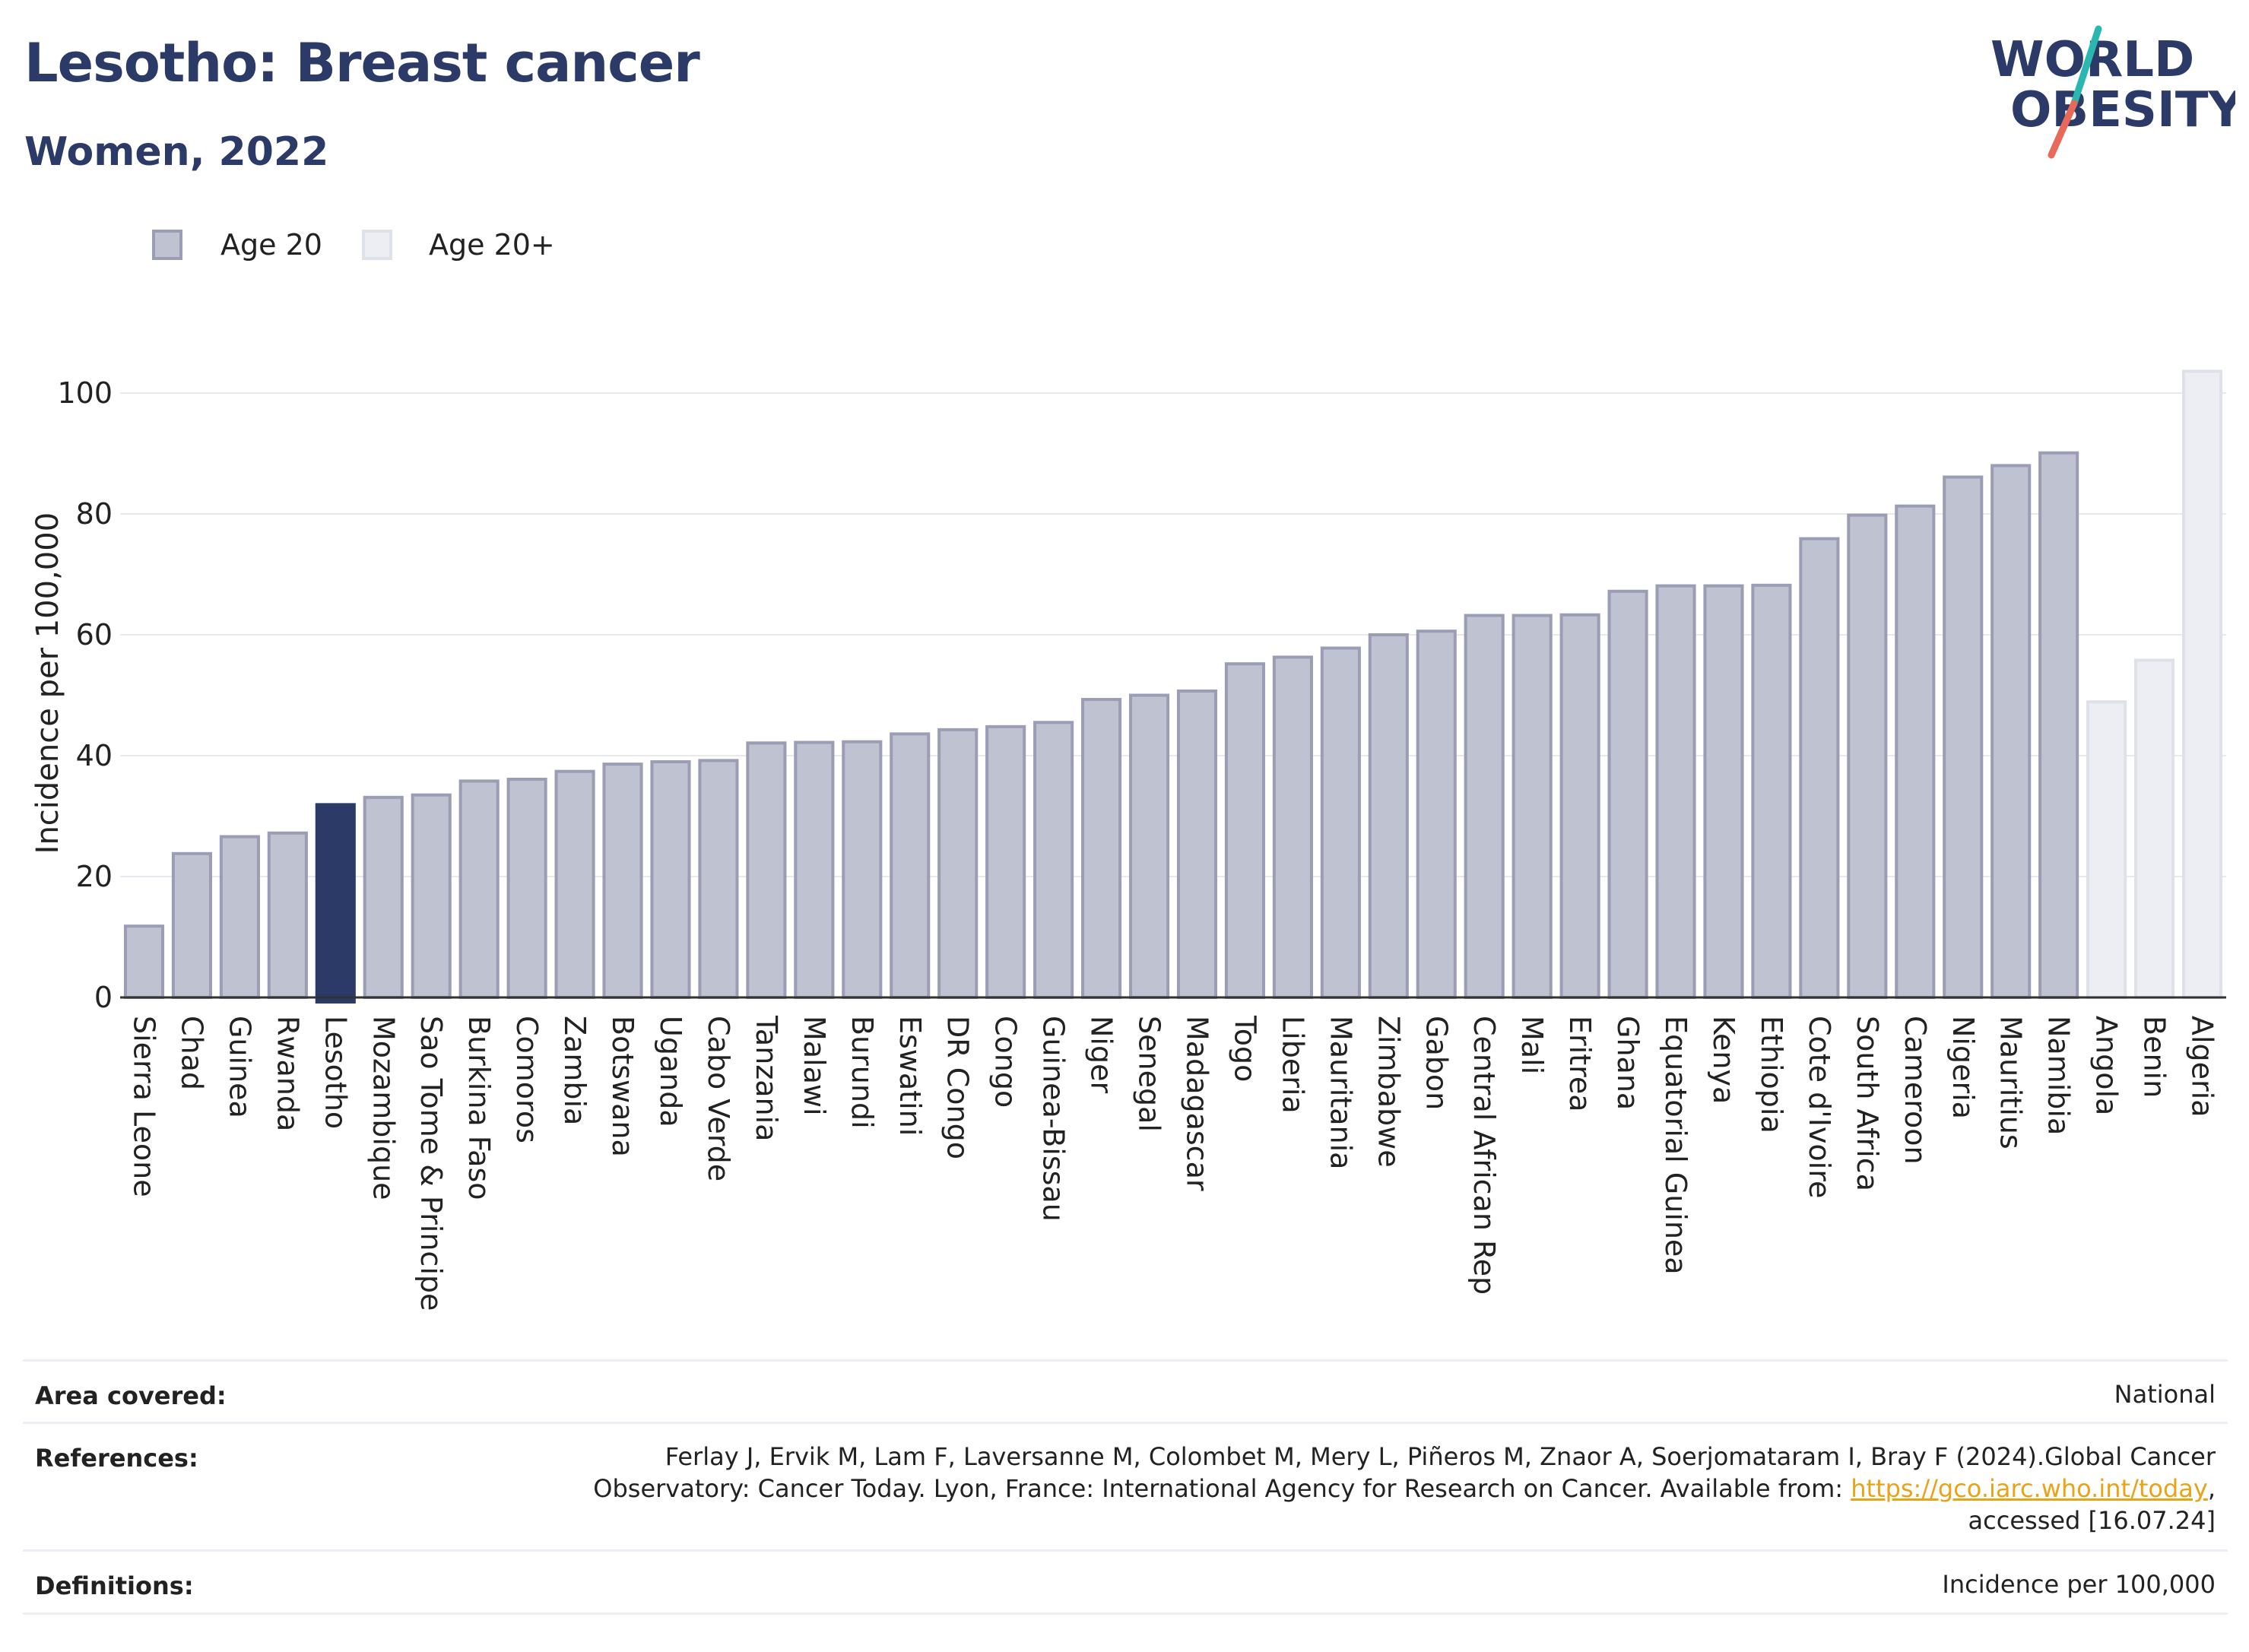 Image resolution: width=2249 pixels, height=1652 pixels. What do you see at coordinates (240, 1067) in the screenshot?
I see `x-tick-label: Guinea` at bounding box center [240, 1067].